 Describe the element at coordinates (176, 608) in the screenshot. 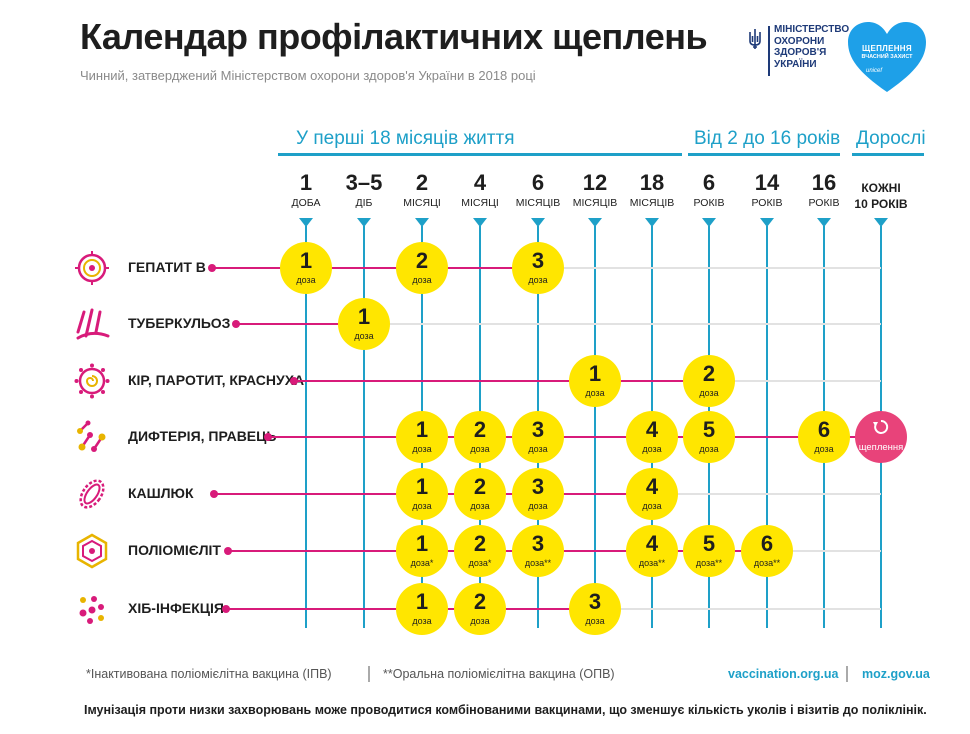

I see `row-label-хіб-інфекція: ХІБ-інфекція` at that location.